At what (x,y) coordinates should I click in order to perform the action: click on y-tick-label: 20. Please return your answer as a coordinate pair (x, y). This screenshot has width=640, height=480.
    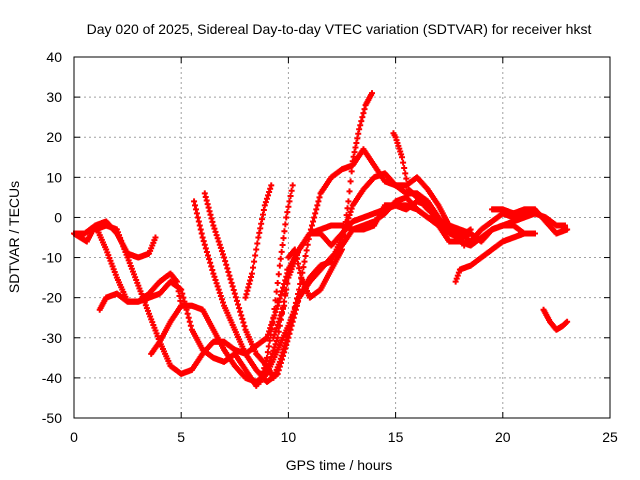
    Looking at the image, I should click on (54, 137).